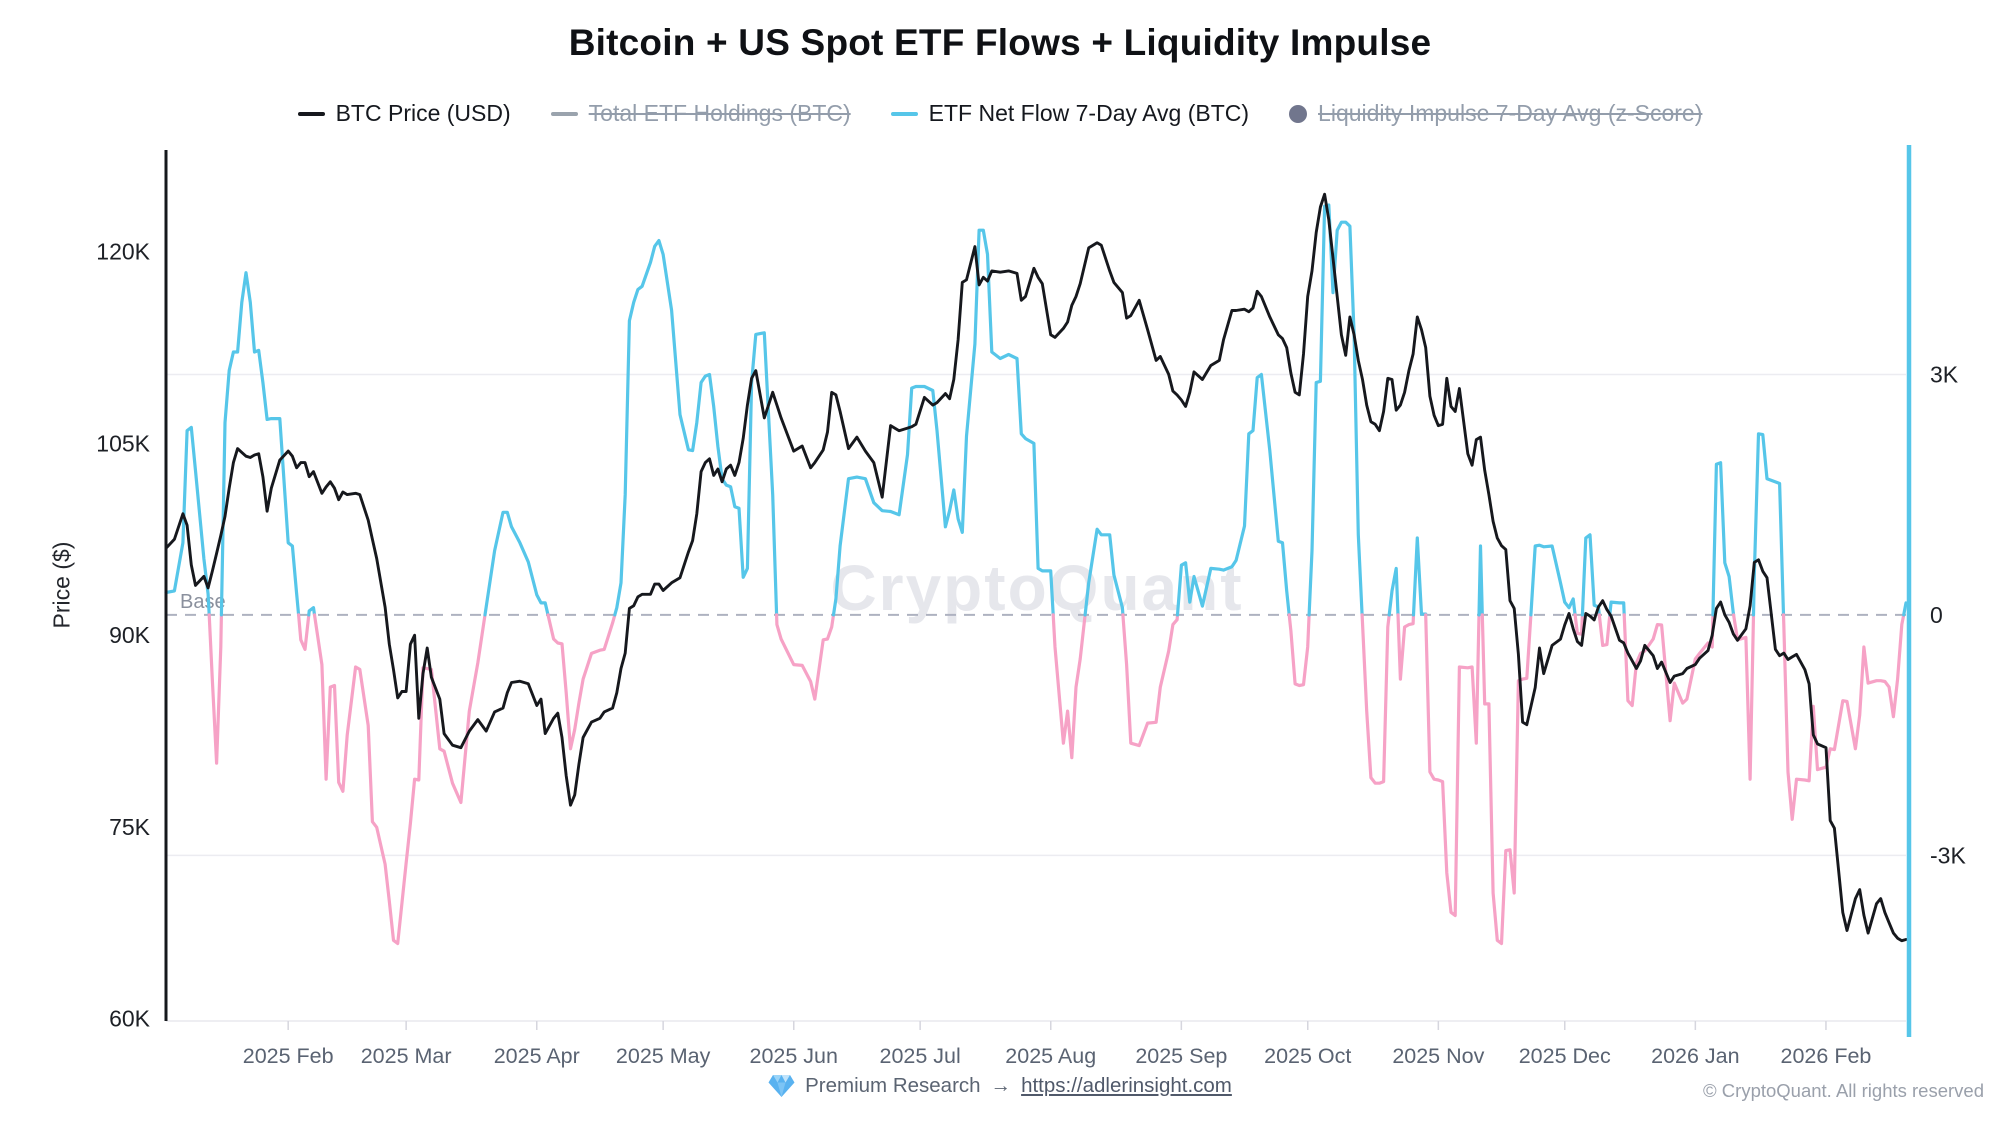  What do you see at coordinates (1695, 1056) in the screenshot?
I see `x-tick-label: 2026 Jan` at bounding box center [1695, 1056].